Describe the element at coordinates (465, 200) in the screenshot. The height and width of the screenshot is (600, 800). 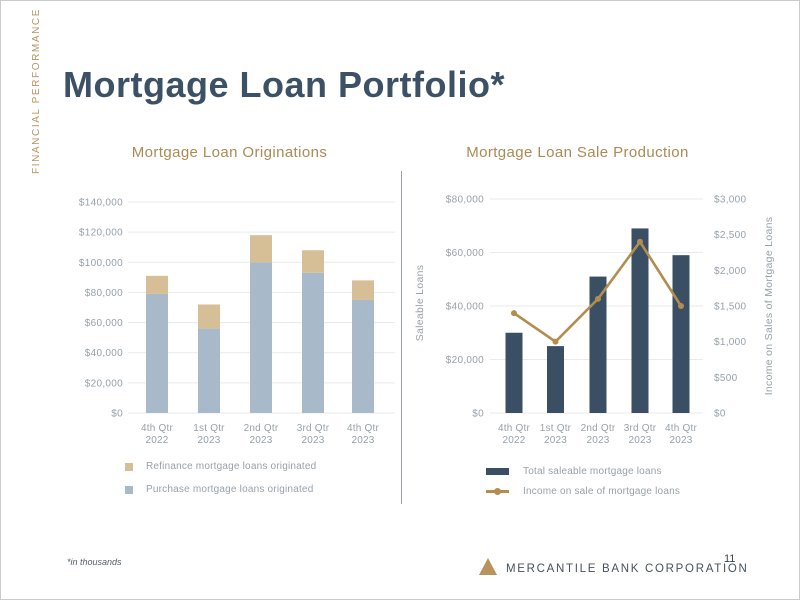
I see `left-y-tick-label: $80,000` at that location.